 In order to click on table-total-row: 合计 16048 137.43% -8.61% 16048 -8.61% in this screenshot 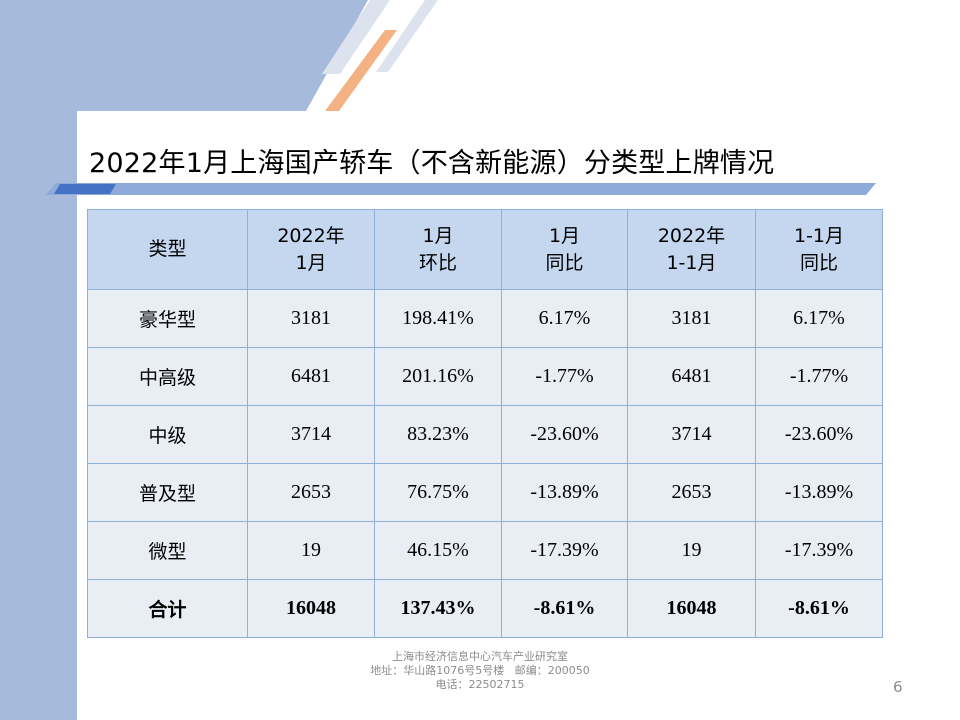, I will do `click(485, 608)`.